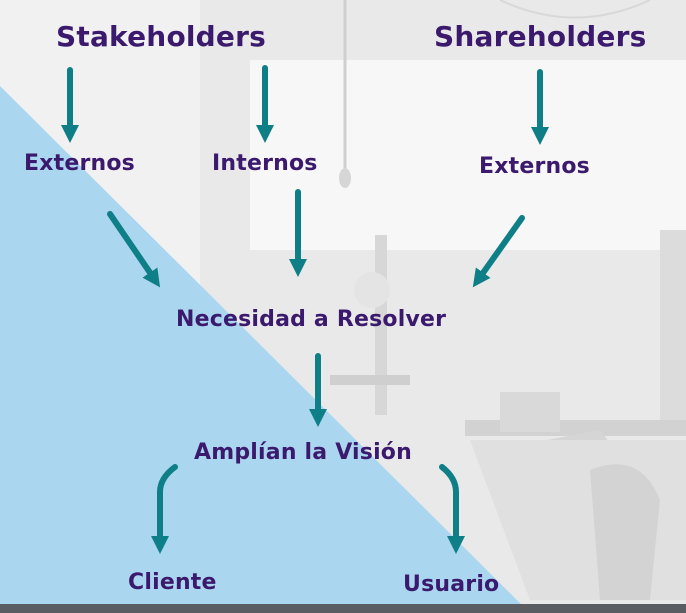 This screenshot has width=686, height=613. I want to click on shareholders-label: Shareholders, so click(540, 36).